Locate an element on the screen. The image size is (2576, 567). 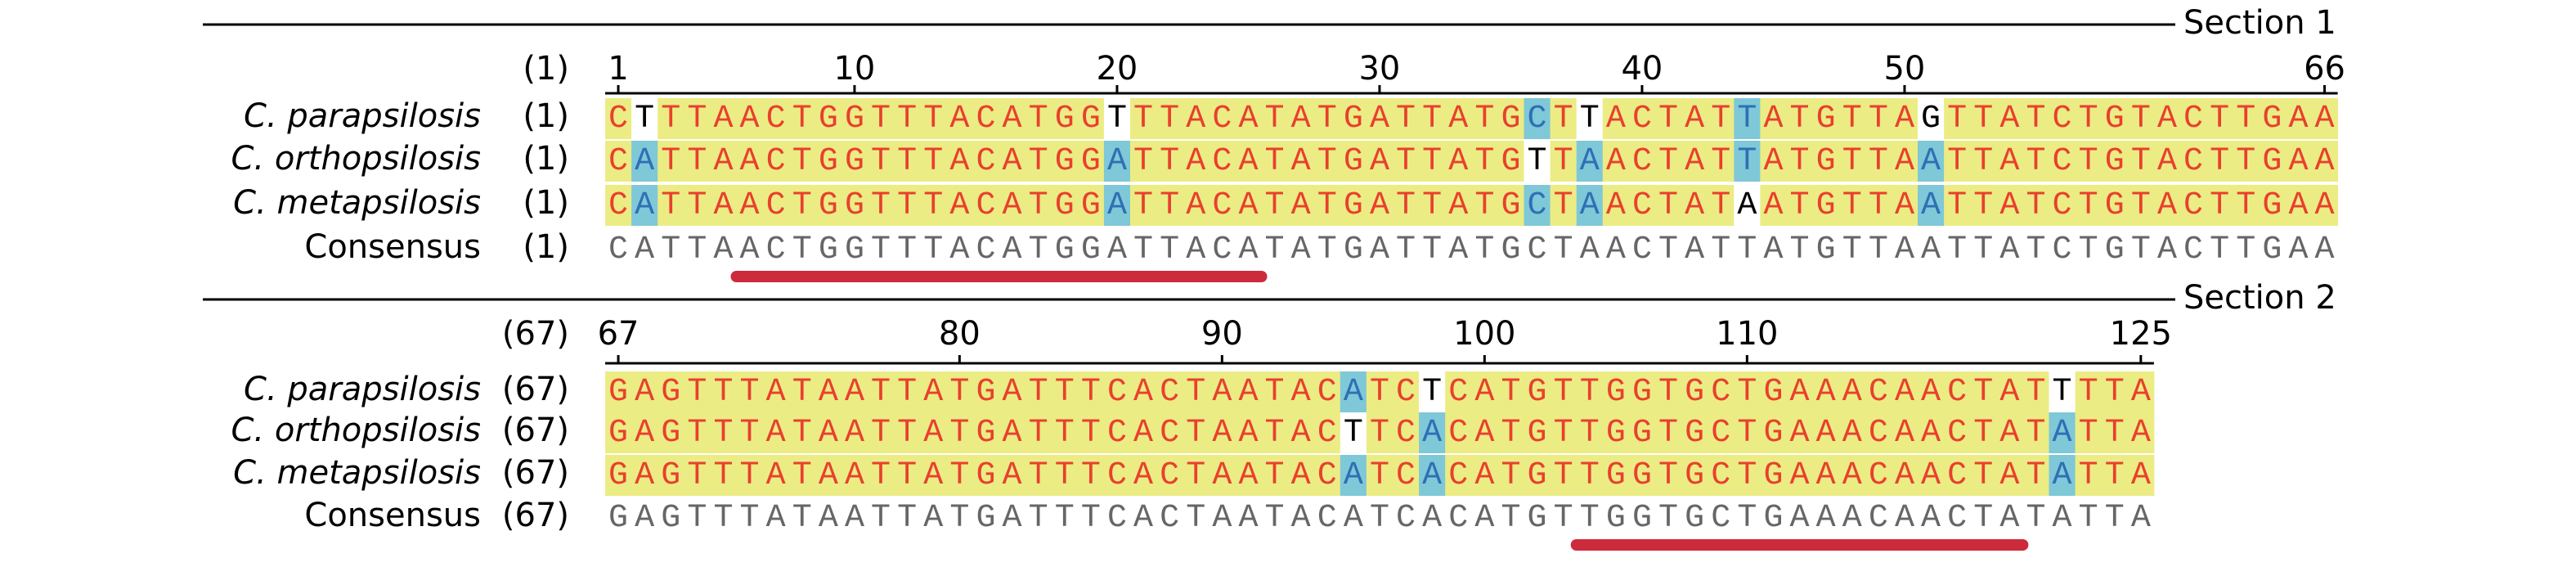
ruler-tick-label: 125 is located at coordinates (2141, 334).